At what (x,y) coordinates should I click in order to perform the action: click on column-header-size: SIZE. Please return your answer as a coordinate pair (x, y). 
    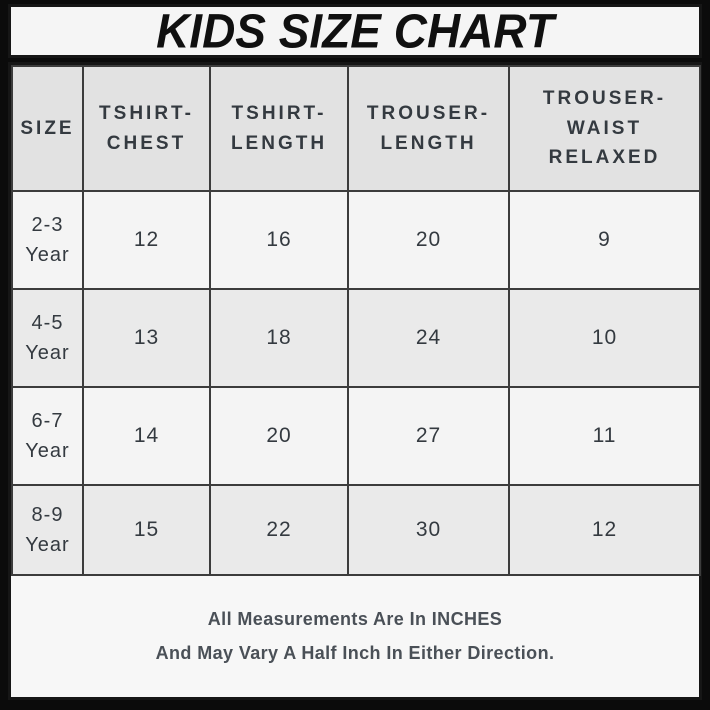
    Looking at the image, I should click on (47, 128).